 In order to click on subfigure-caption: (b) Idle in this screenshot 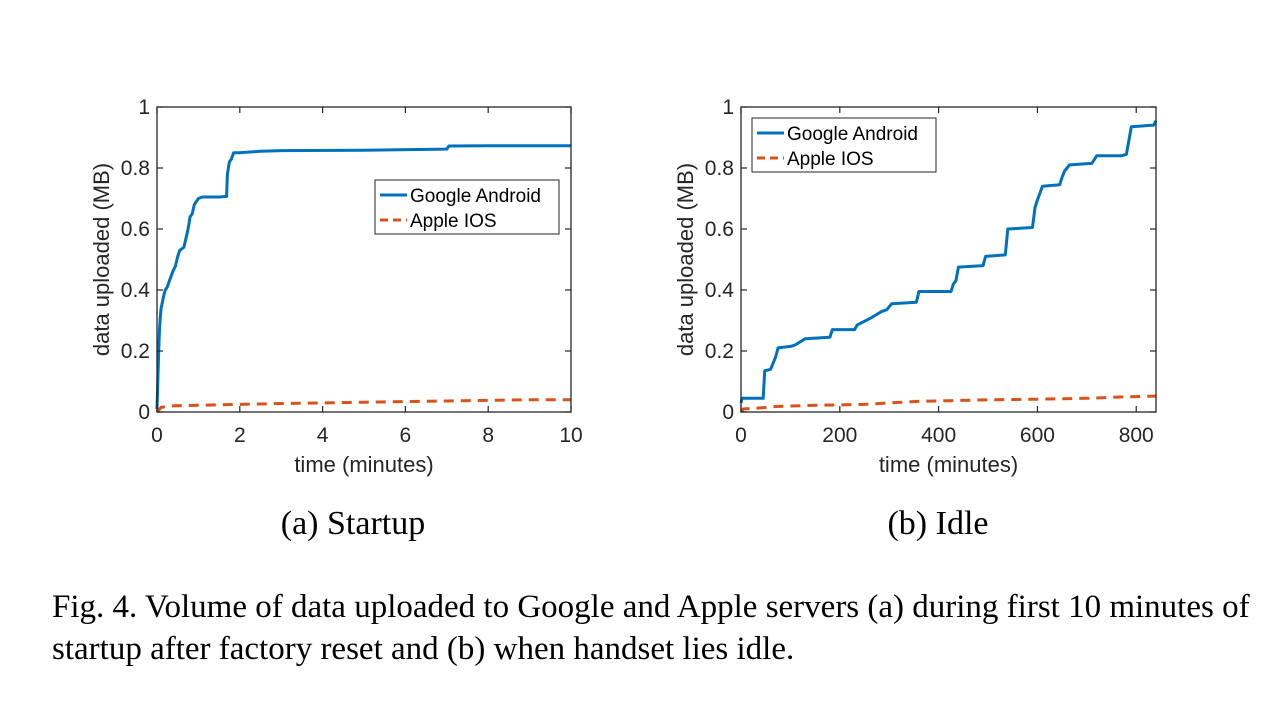, I will do `click(937, 523)`.